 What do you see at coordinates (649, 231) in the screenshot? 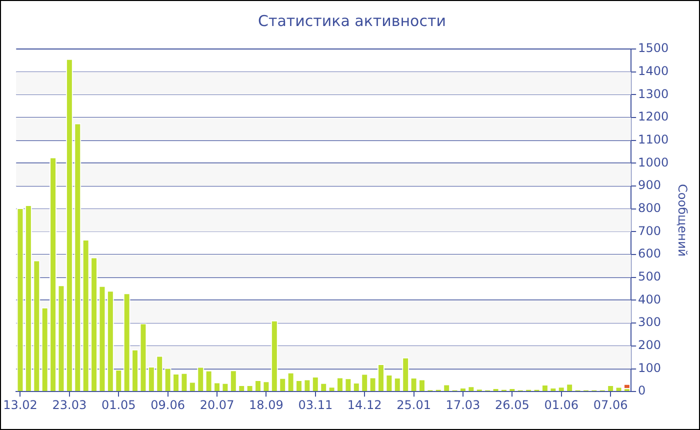
I see `y-tick-label: 700` at bounding box center [649, 231].